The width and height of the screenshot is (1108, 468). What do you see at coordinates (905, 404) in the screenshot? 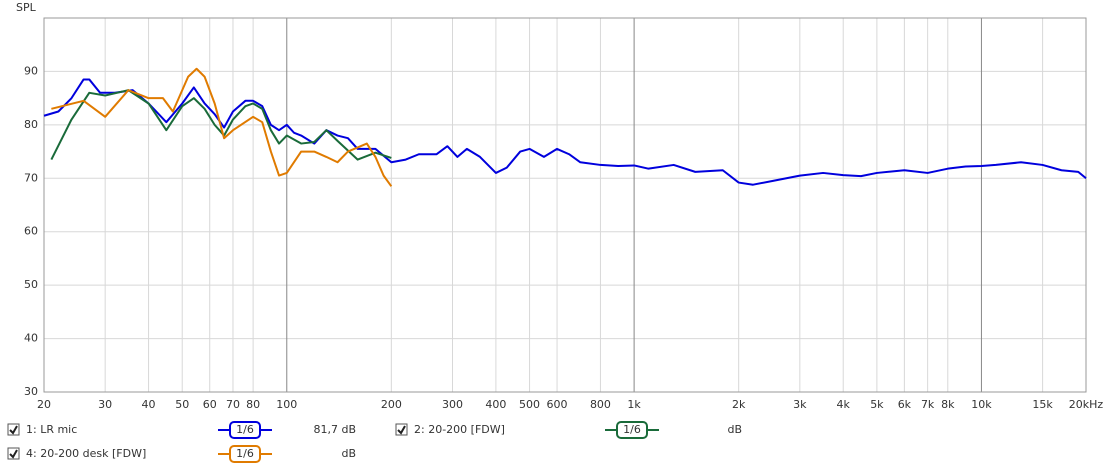
I see `x-tick-label: 6k` at bounding box center [905, 404].